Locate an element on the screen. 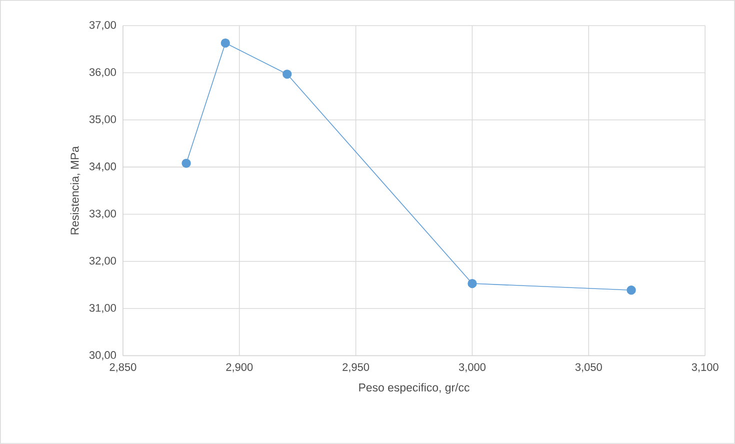  y-tick-label: 35,00 is located at coordinates (102, 119).